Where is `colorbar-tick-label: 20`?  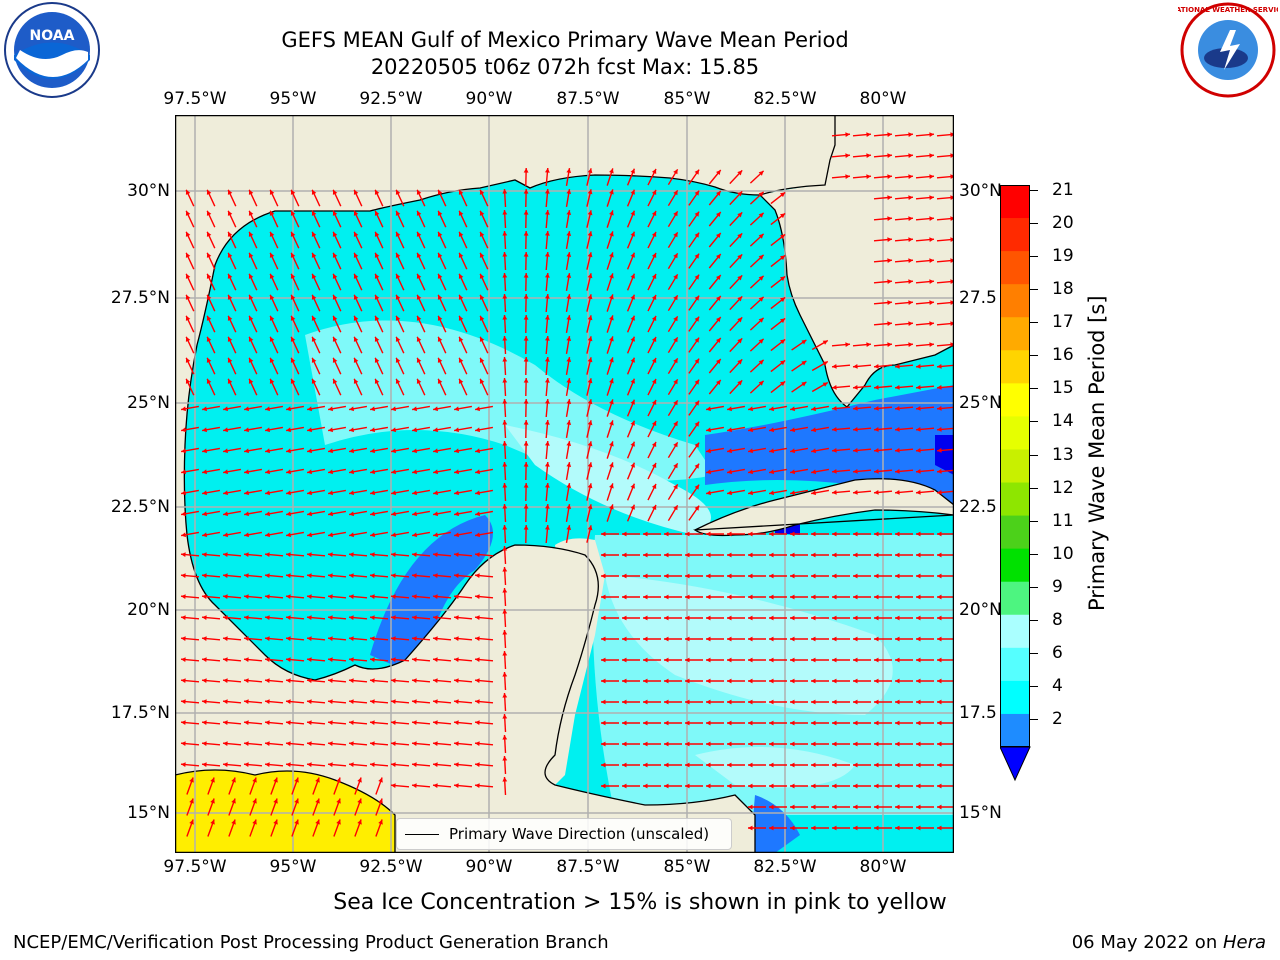 colorbar-tick-label: 20 is located at coordinates (1063, 223).